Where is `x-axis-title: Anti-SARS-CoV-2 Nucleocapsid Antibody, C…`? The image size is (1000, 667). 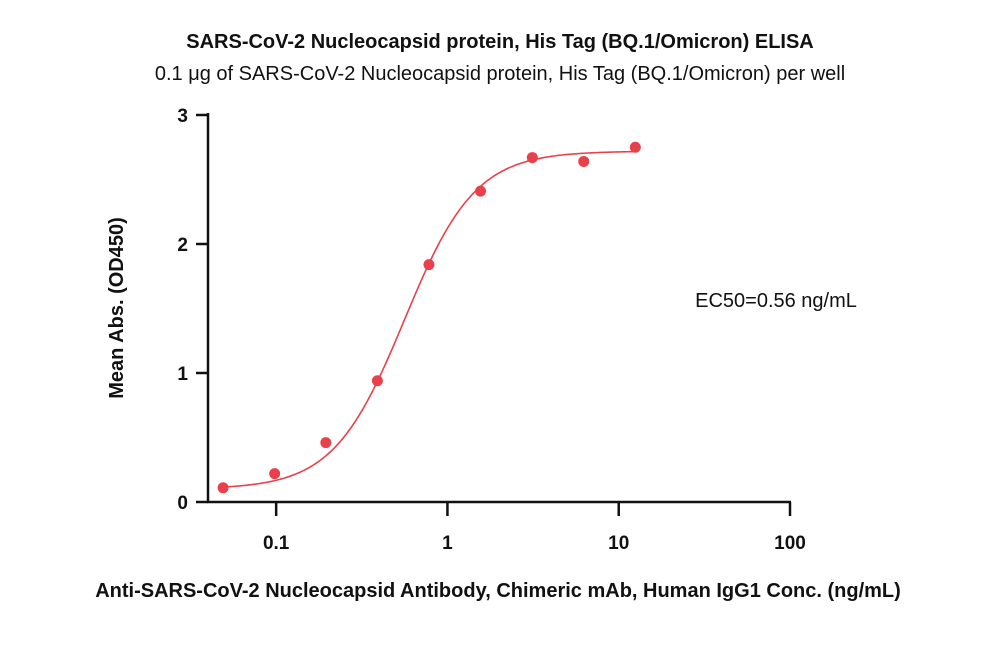
x-axis-title: Anti-SARS-CoV-2 Nucleocapsid Antibody, C… is located at coordinates (498, 591).